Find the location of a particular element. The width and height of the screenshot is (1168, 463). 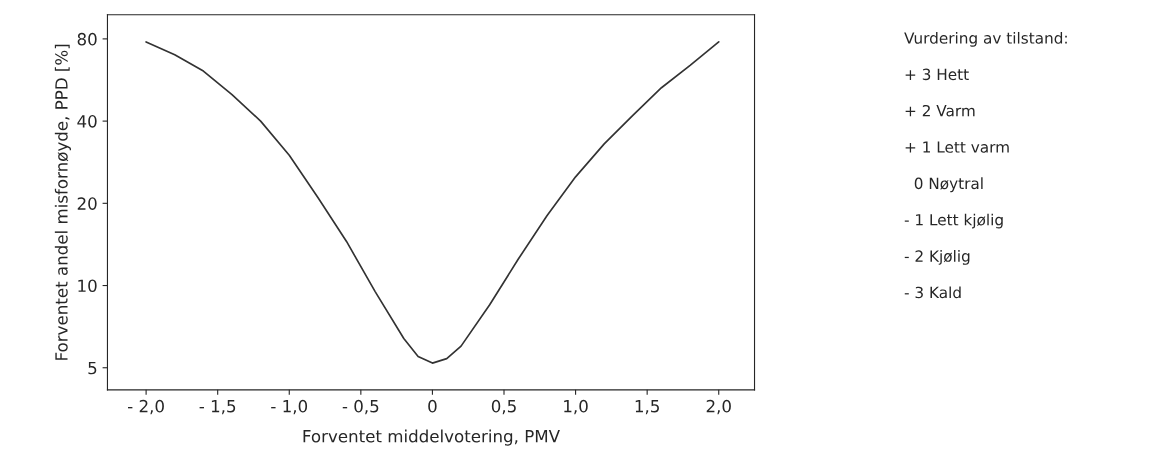

x-tick-label: - 1,0 is located at coordinates (289, 407).